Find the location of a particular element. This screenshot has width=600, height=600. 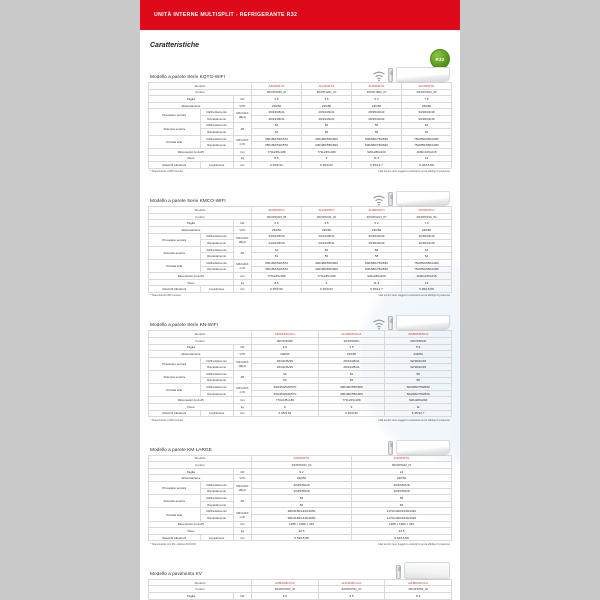

note-left: * Telecomando a WIFI incluso is located at coordinates (167, 420).